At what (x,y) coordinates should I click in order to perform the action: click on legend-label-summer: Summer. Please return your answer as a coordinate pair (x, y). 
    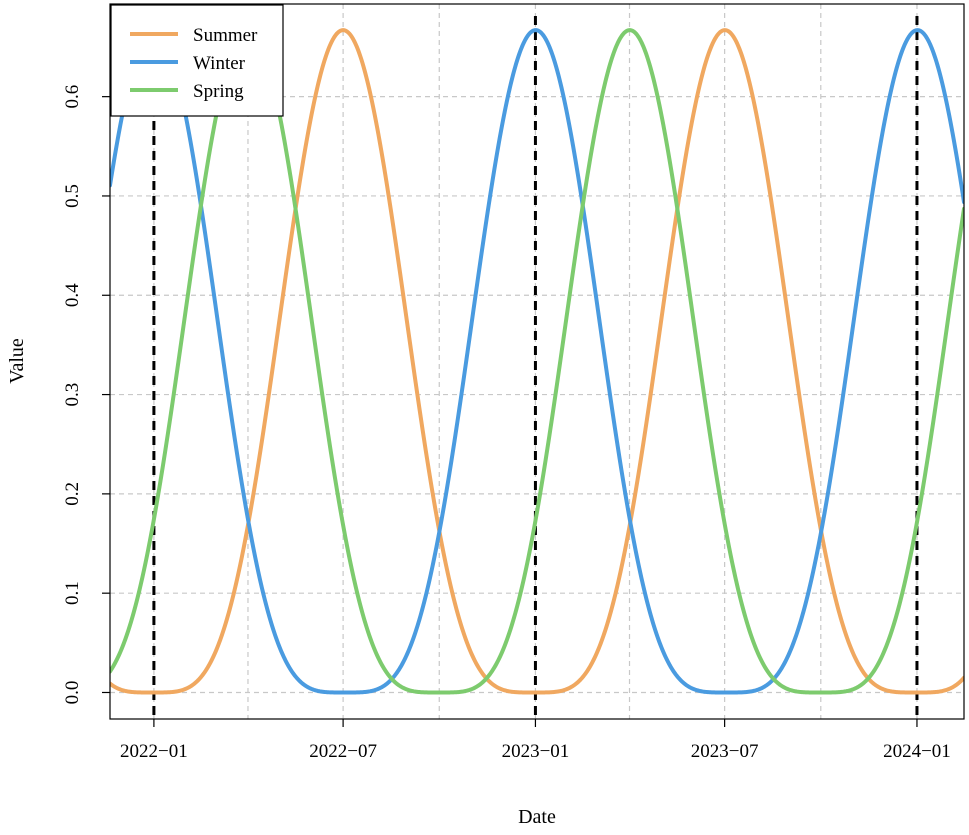
    Looking at the image, I should click on (225, 35).